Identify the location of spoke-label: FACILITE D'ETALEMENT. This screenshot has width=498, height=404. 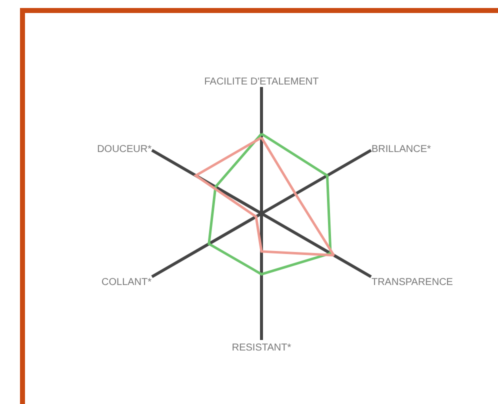
(261, 82).